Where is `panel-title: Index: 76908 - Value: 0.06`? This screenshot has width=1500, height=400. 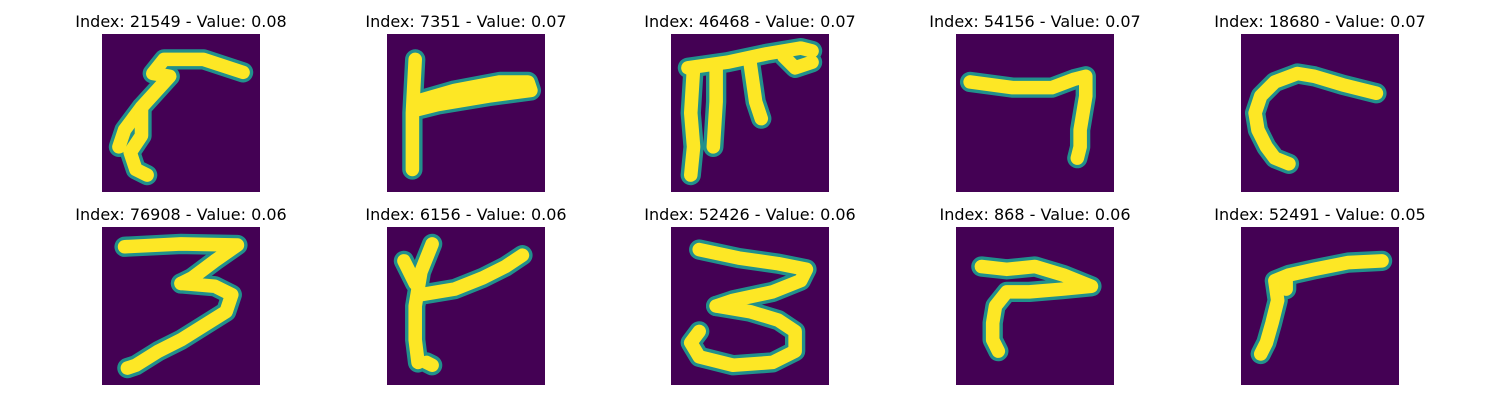 panel-title: Index: 76908 - Value: 0.06 is located at coordinates (181, 214).